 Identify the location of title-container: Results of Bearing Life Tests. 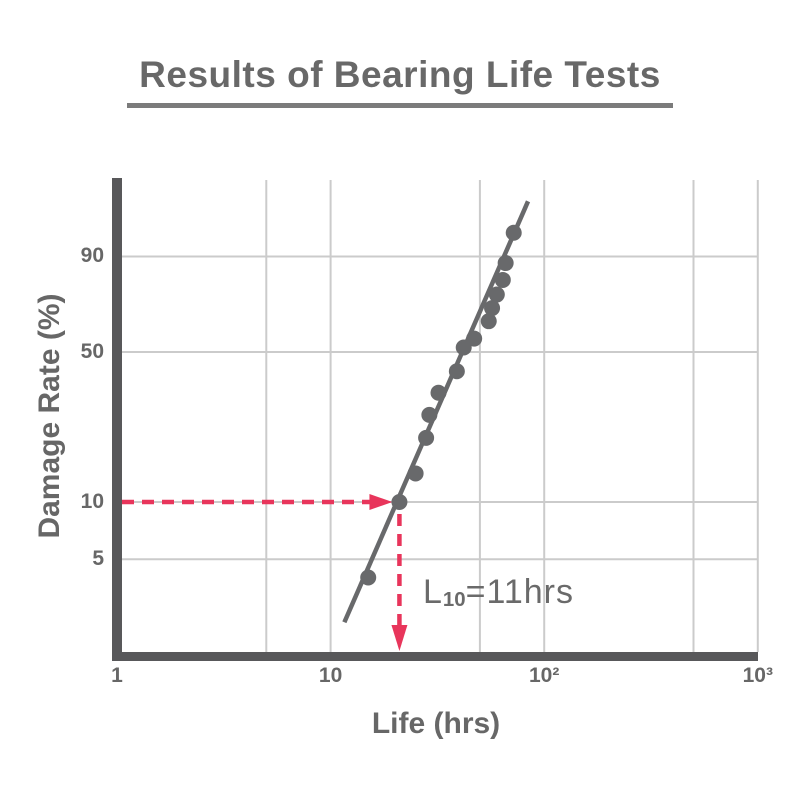
(400, 82).